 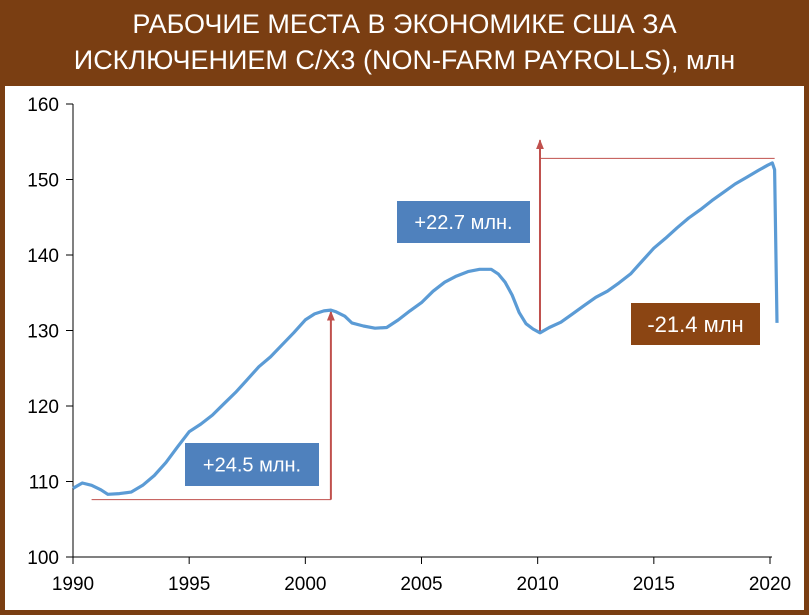 I want to click on x-tick-label: 2010, so click(x=538, y=584).